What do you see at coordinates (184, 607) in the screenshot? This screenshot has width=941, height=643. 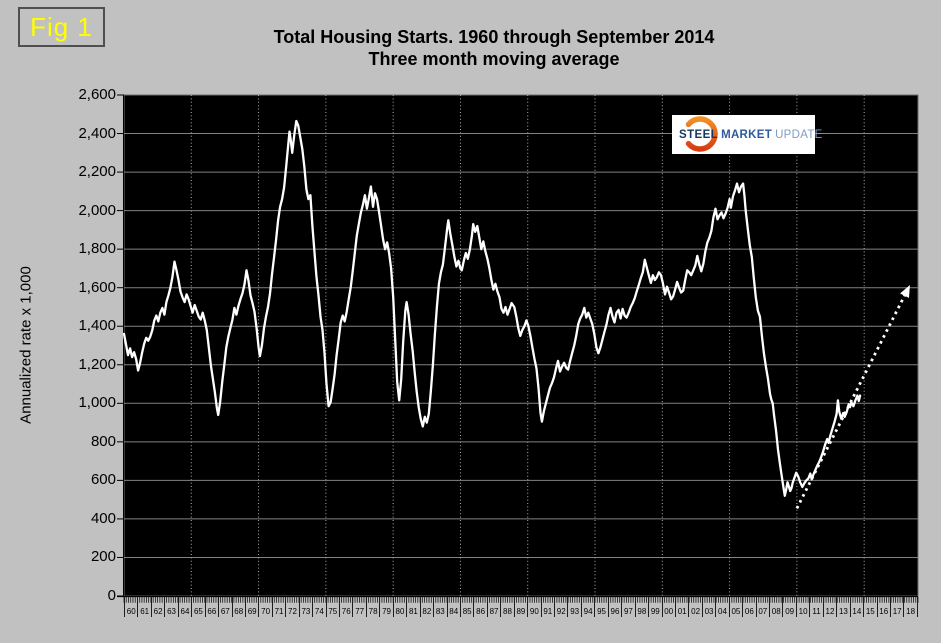 I see `x-year-label: 64` at bounding box center [184, 607].